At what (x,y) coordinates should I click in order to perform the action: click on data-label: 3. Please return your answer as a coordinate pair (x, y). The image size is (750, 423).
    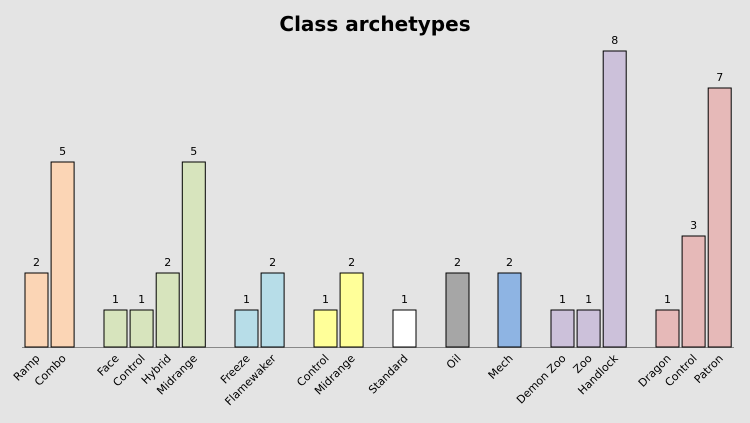
    Looking at the image, I should click on (693, 225).